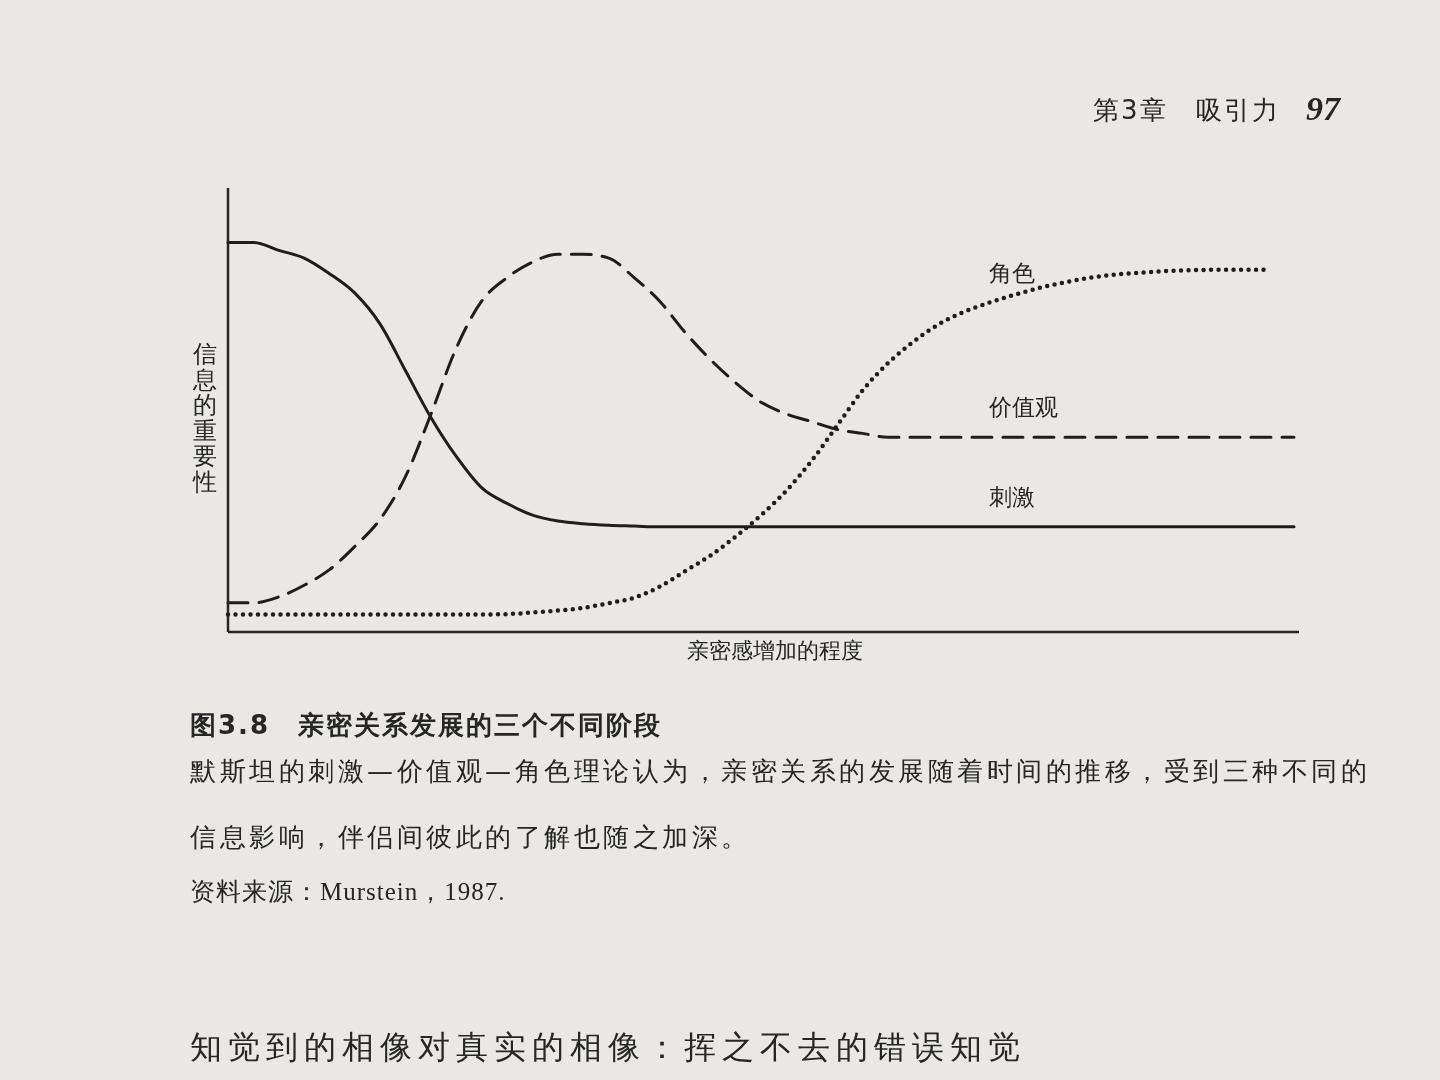 The height and width of the screenshot is (1080, 1440). What do you see at coordinates (1012, 496) in the screenshot?
I see `series-label: 刺激` at bounding box center [1012, 496].